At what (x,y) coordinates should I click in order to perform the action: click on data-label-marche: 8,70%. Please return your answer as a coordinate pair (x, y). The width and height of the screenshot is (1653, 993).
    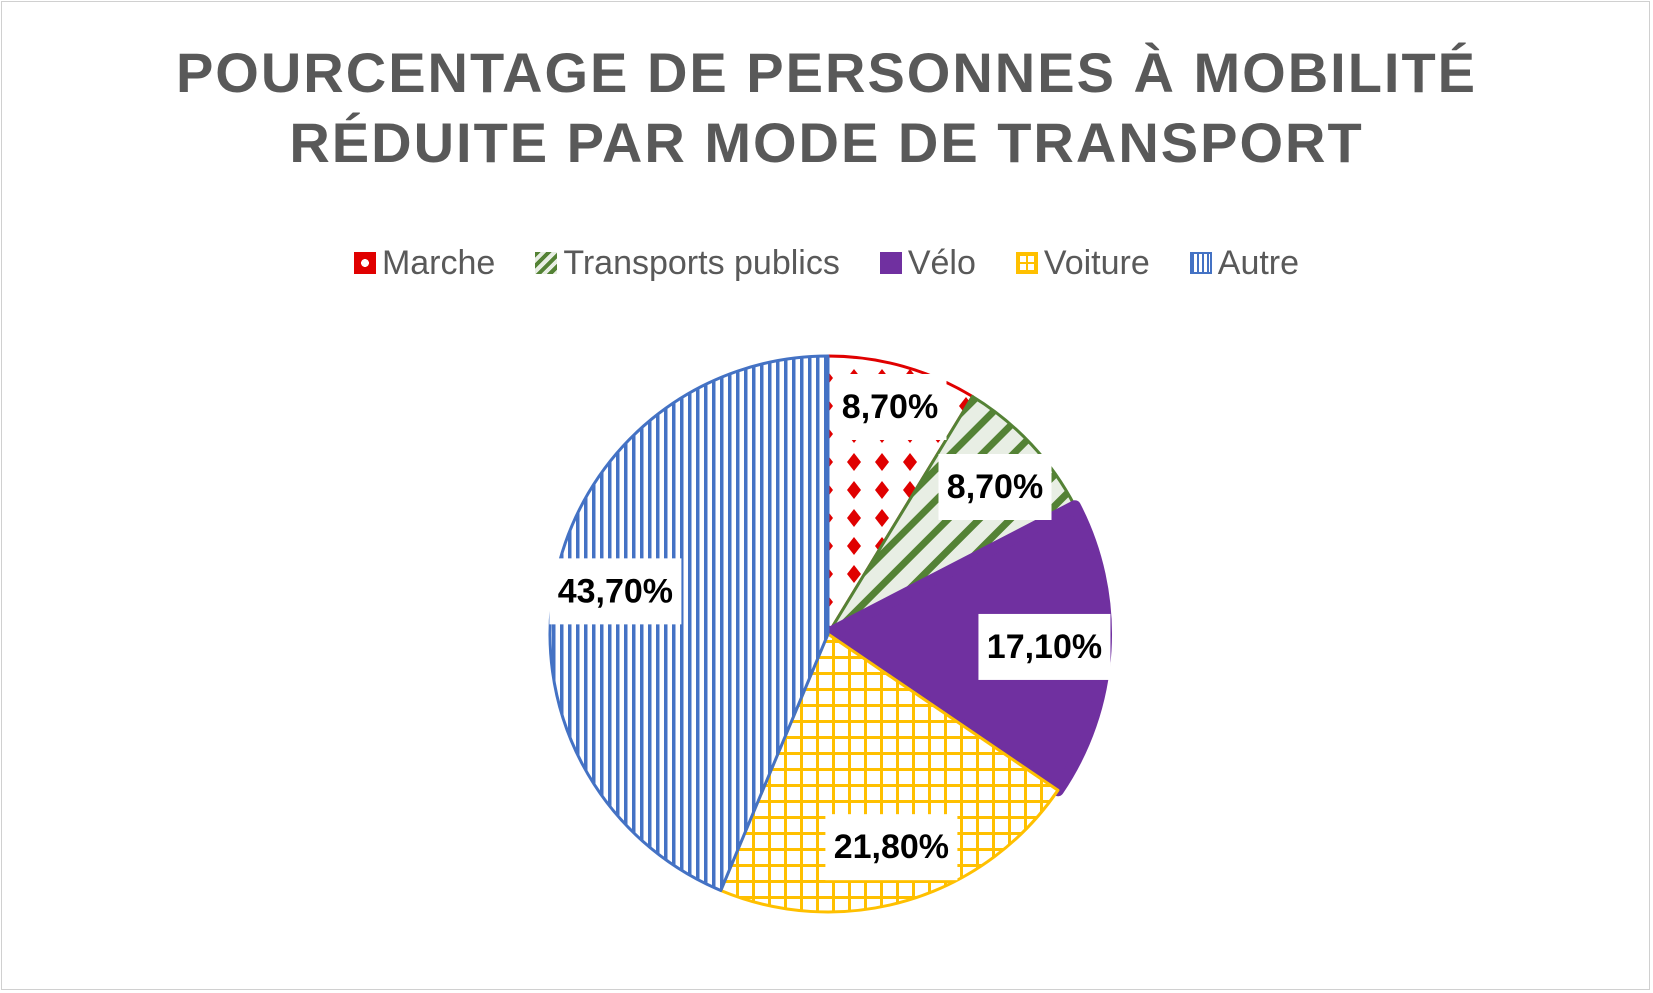
    Looking at the image, I should click on (890, 407).